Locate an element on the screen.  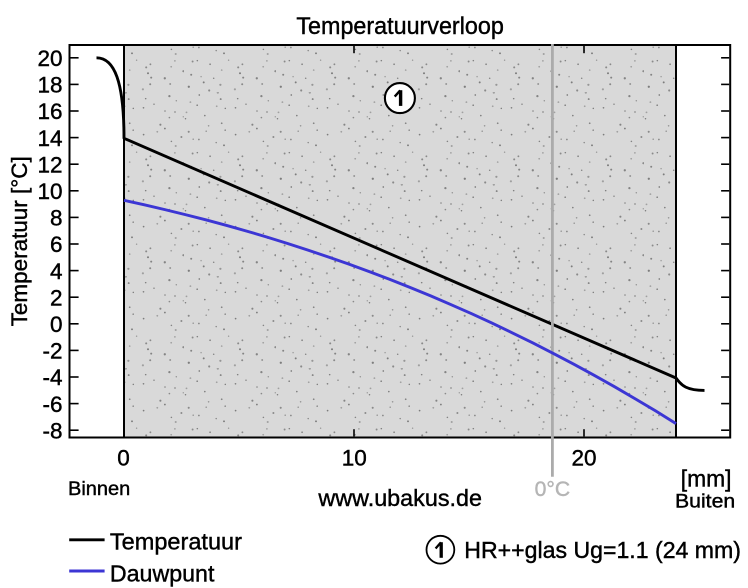
svg-text: Dauwpunt is located at coordinates (162, 573).